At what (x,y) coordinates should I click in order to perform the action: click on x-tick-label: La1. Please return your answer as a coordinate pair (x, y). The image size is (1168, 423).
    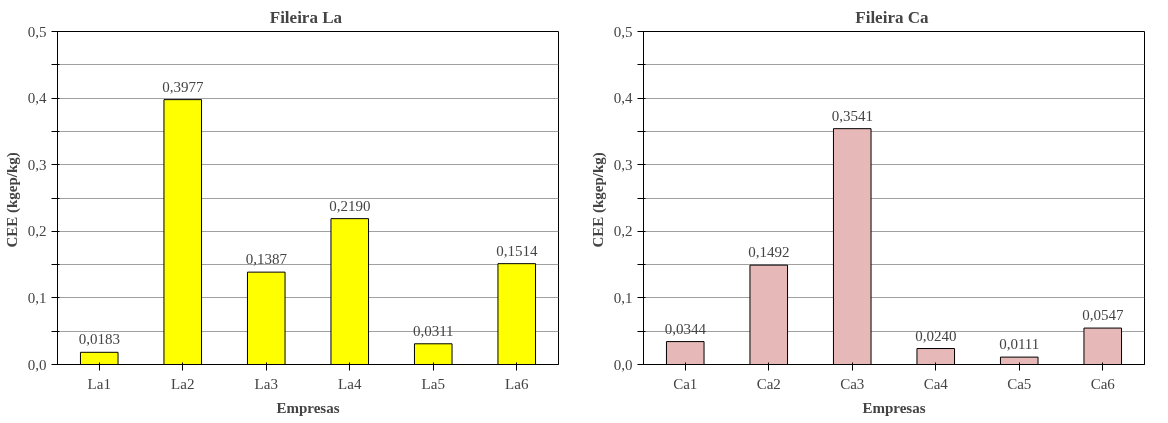
    Looking at the image, I should click on (99, 383).